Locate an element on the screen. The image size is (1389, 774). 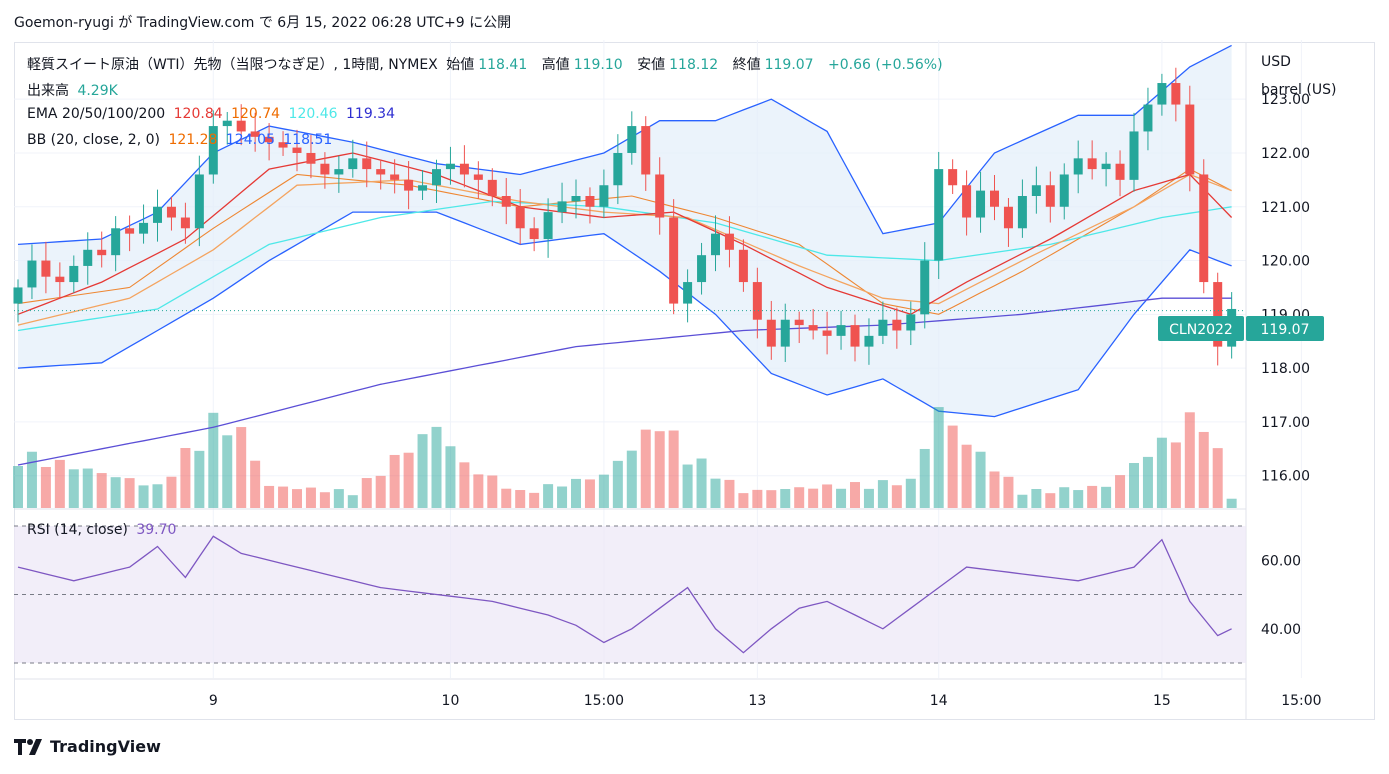
price-tick-label: 116.00 is located at coordinates (1285, 477).